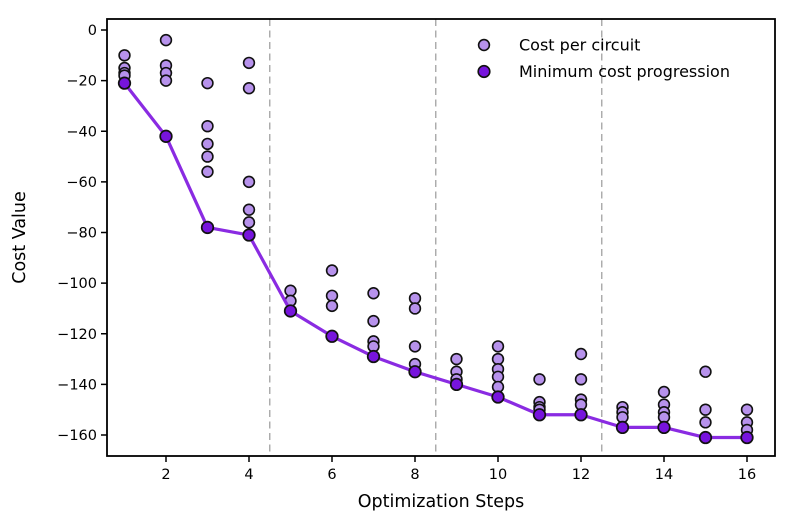 The image size is (797, 532). What do you see at coordinates (581, 475) in the screenshot?
I see `x-tick-label: 12` at bounding box center [581, 475].